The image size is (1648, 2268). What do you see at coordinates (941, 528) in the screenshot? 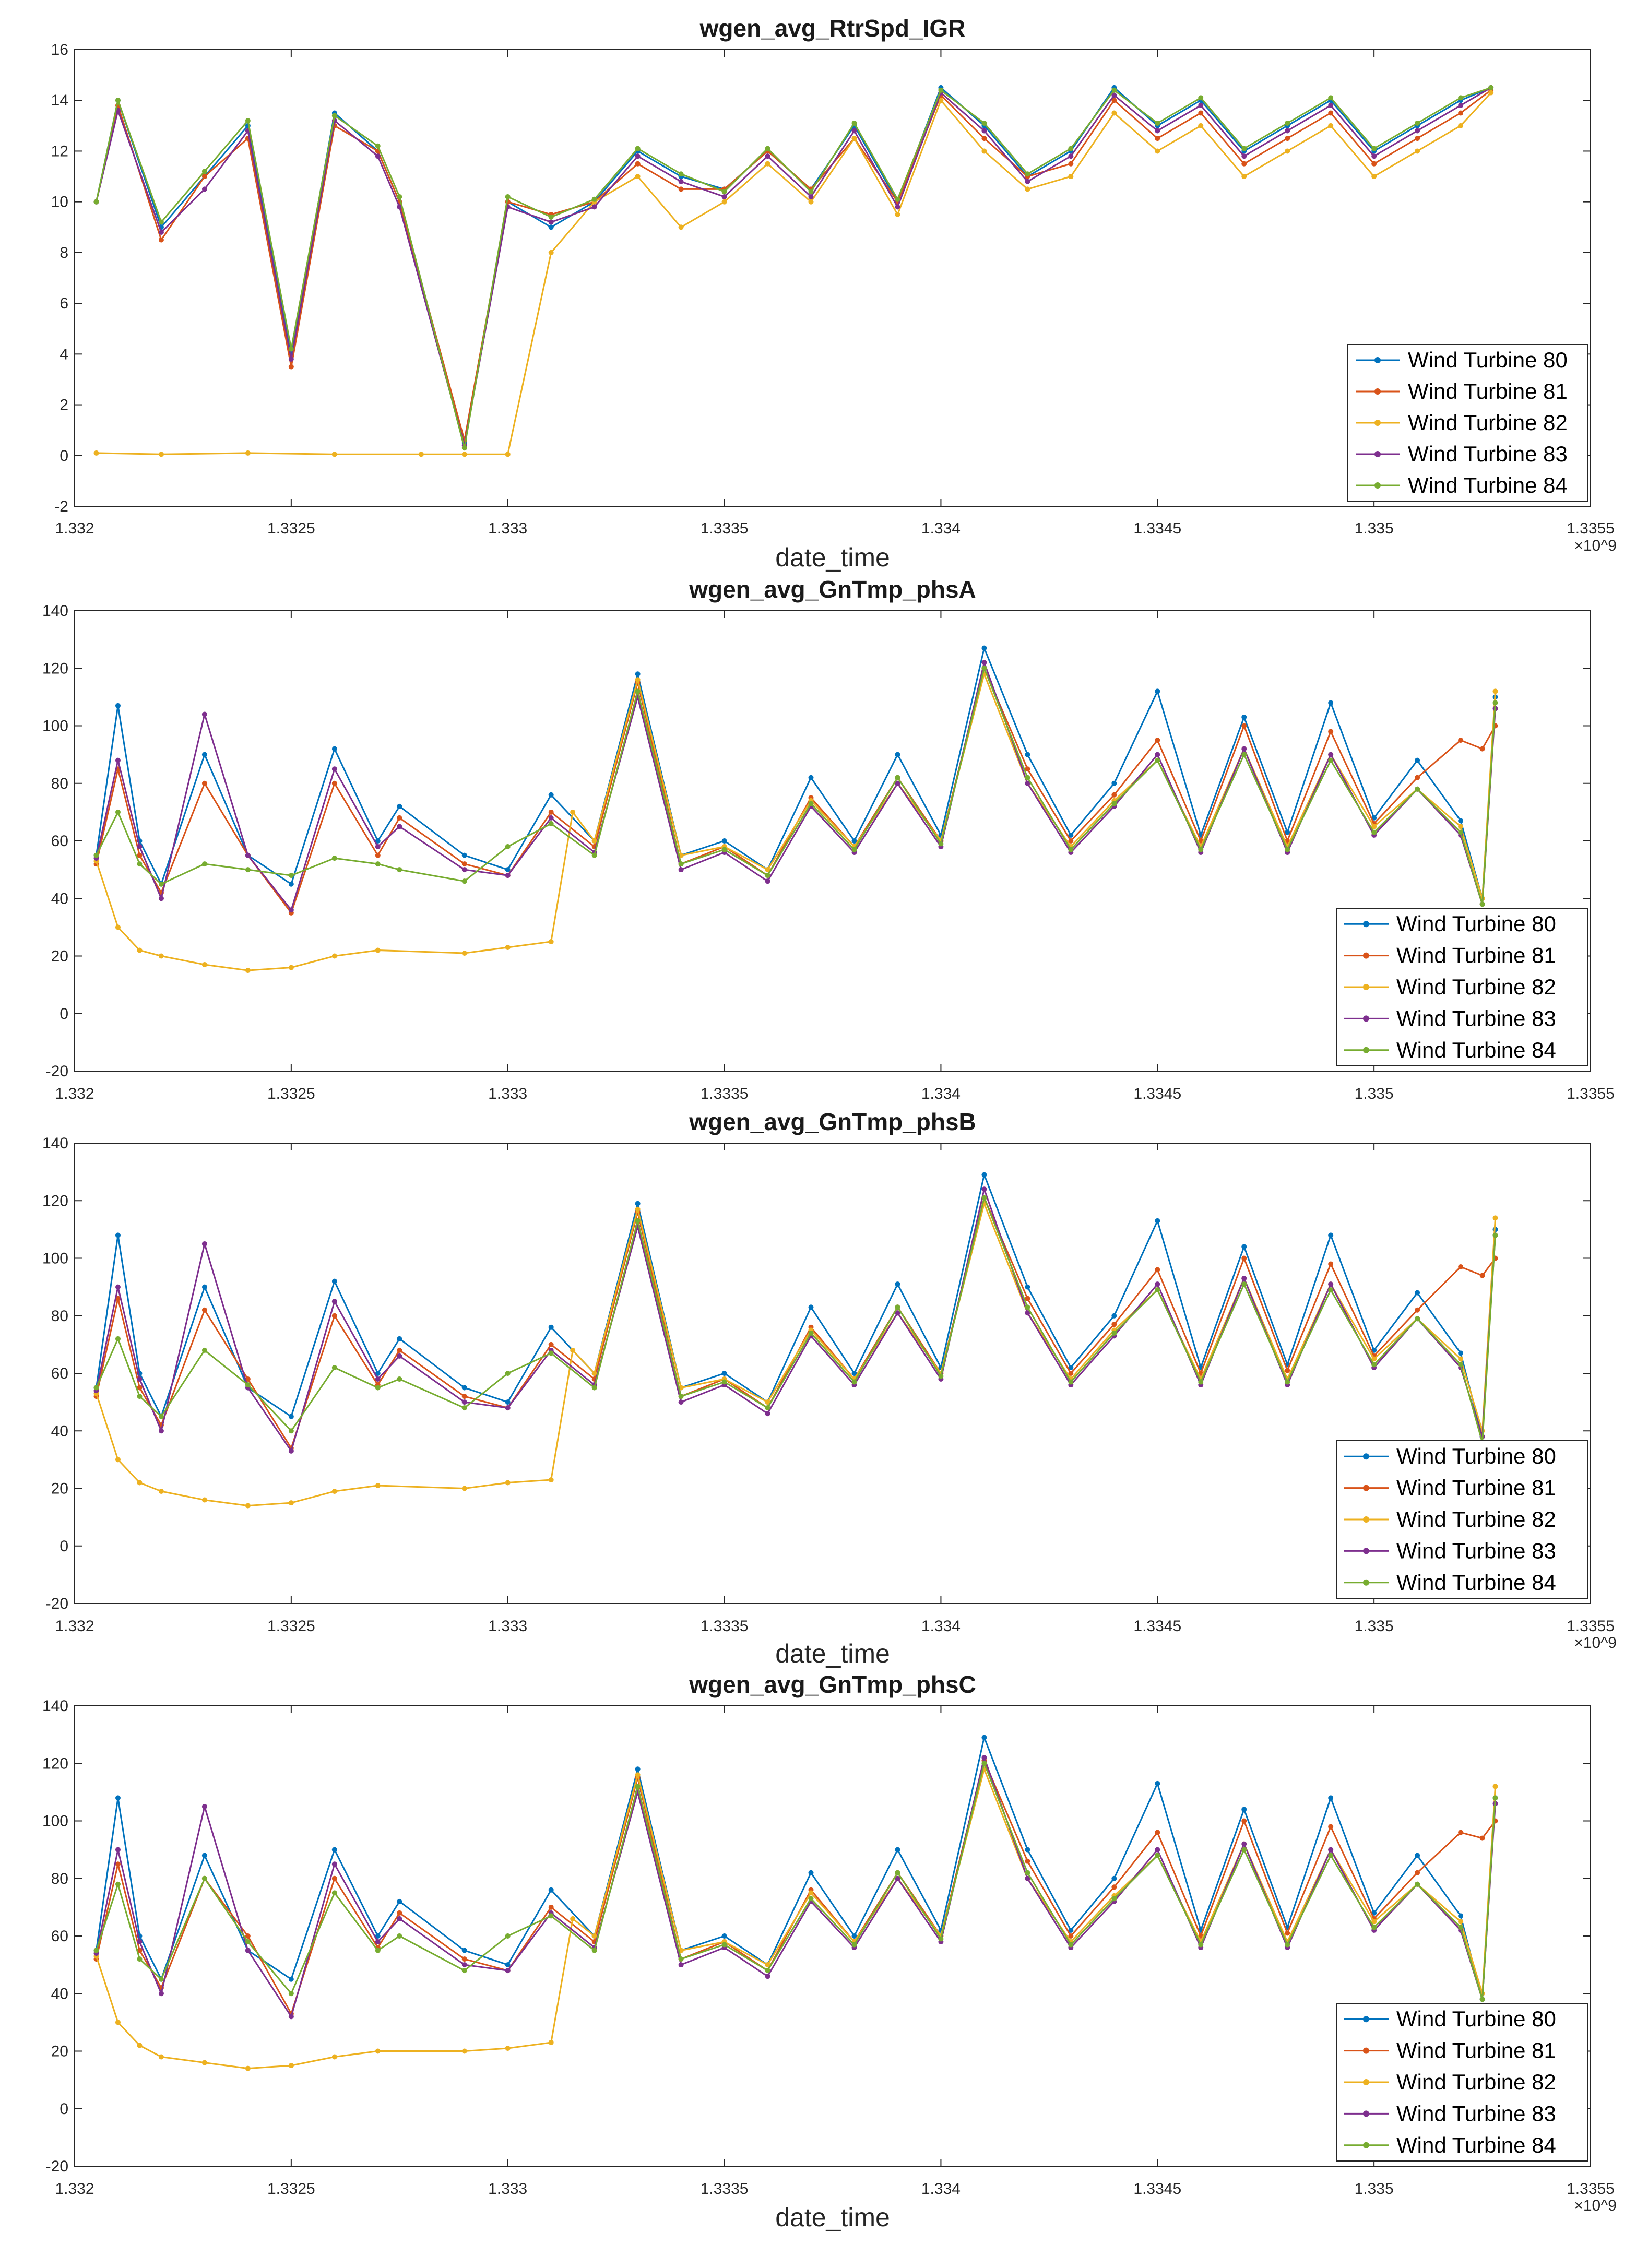
I see `x-tick-label: 1.334` at bounding box center [941, 528].